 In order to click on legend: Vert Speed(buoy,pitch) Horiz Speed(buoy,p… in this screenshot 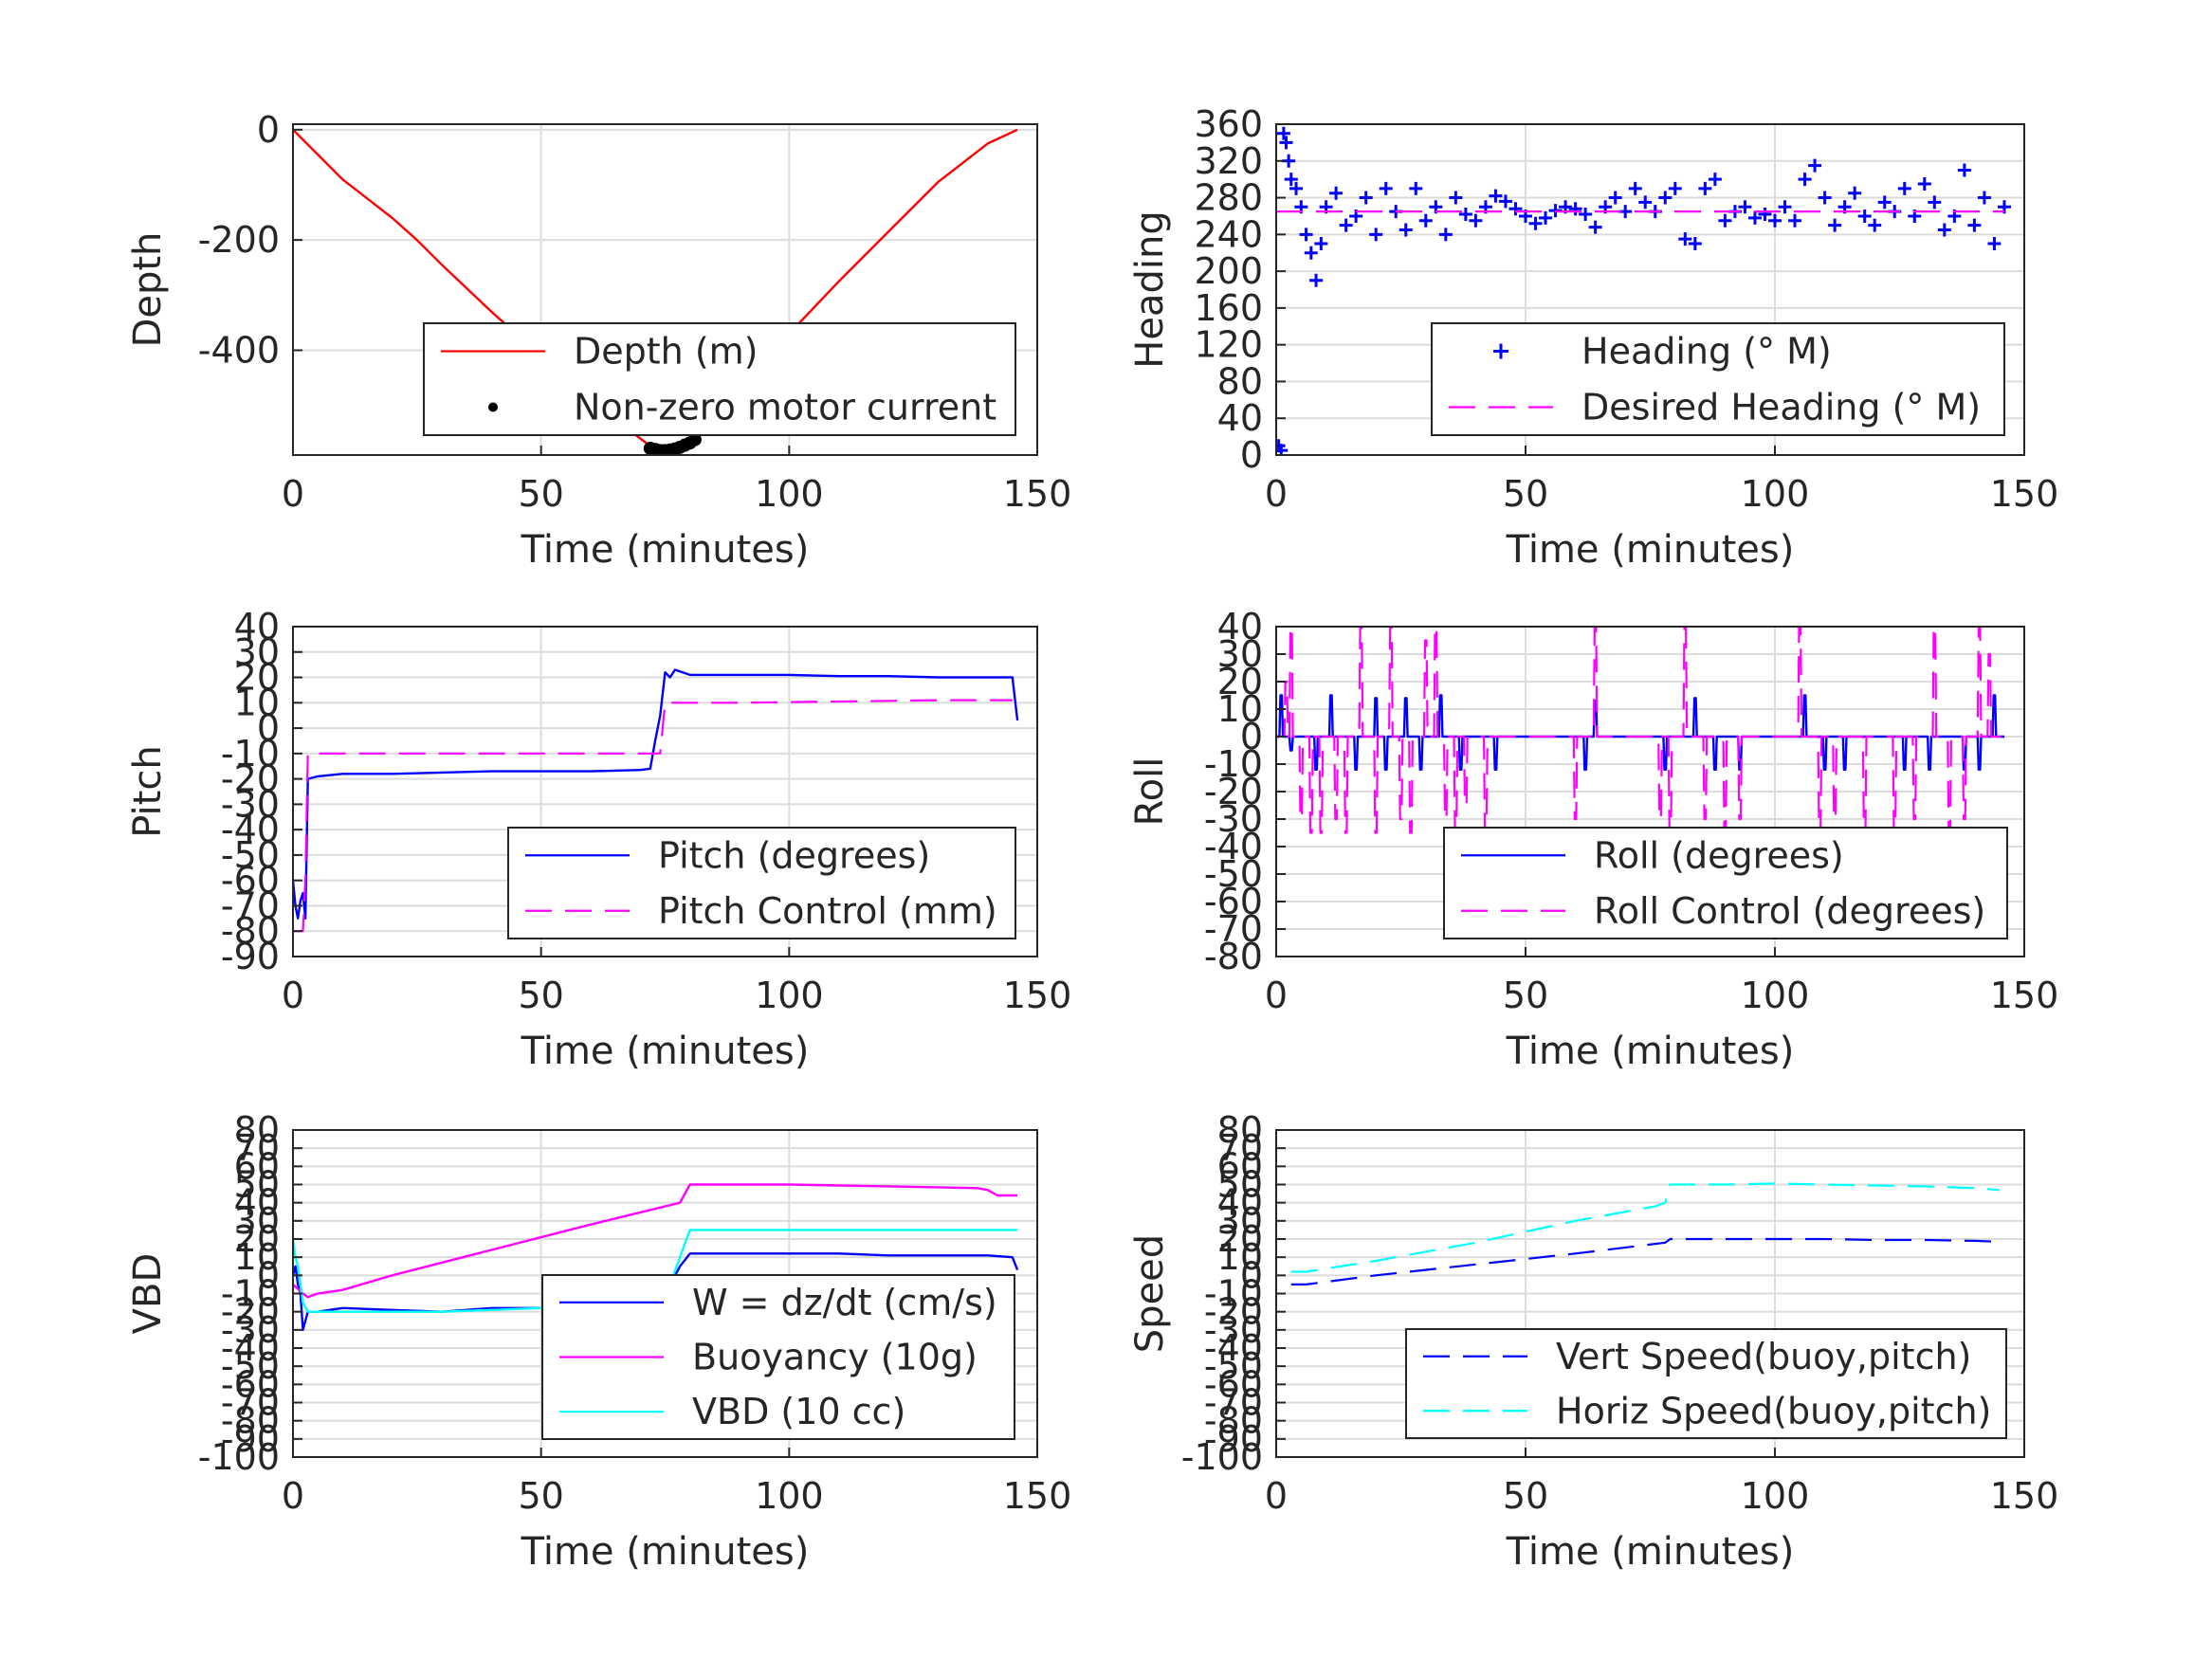, I will do `click(1706, 1383)`.